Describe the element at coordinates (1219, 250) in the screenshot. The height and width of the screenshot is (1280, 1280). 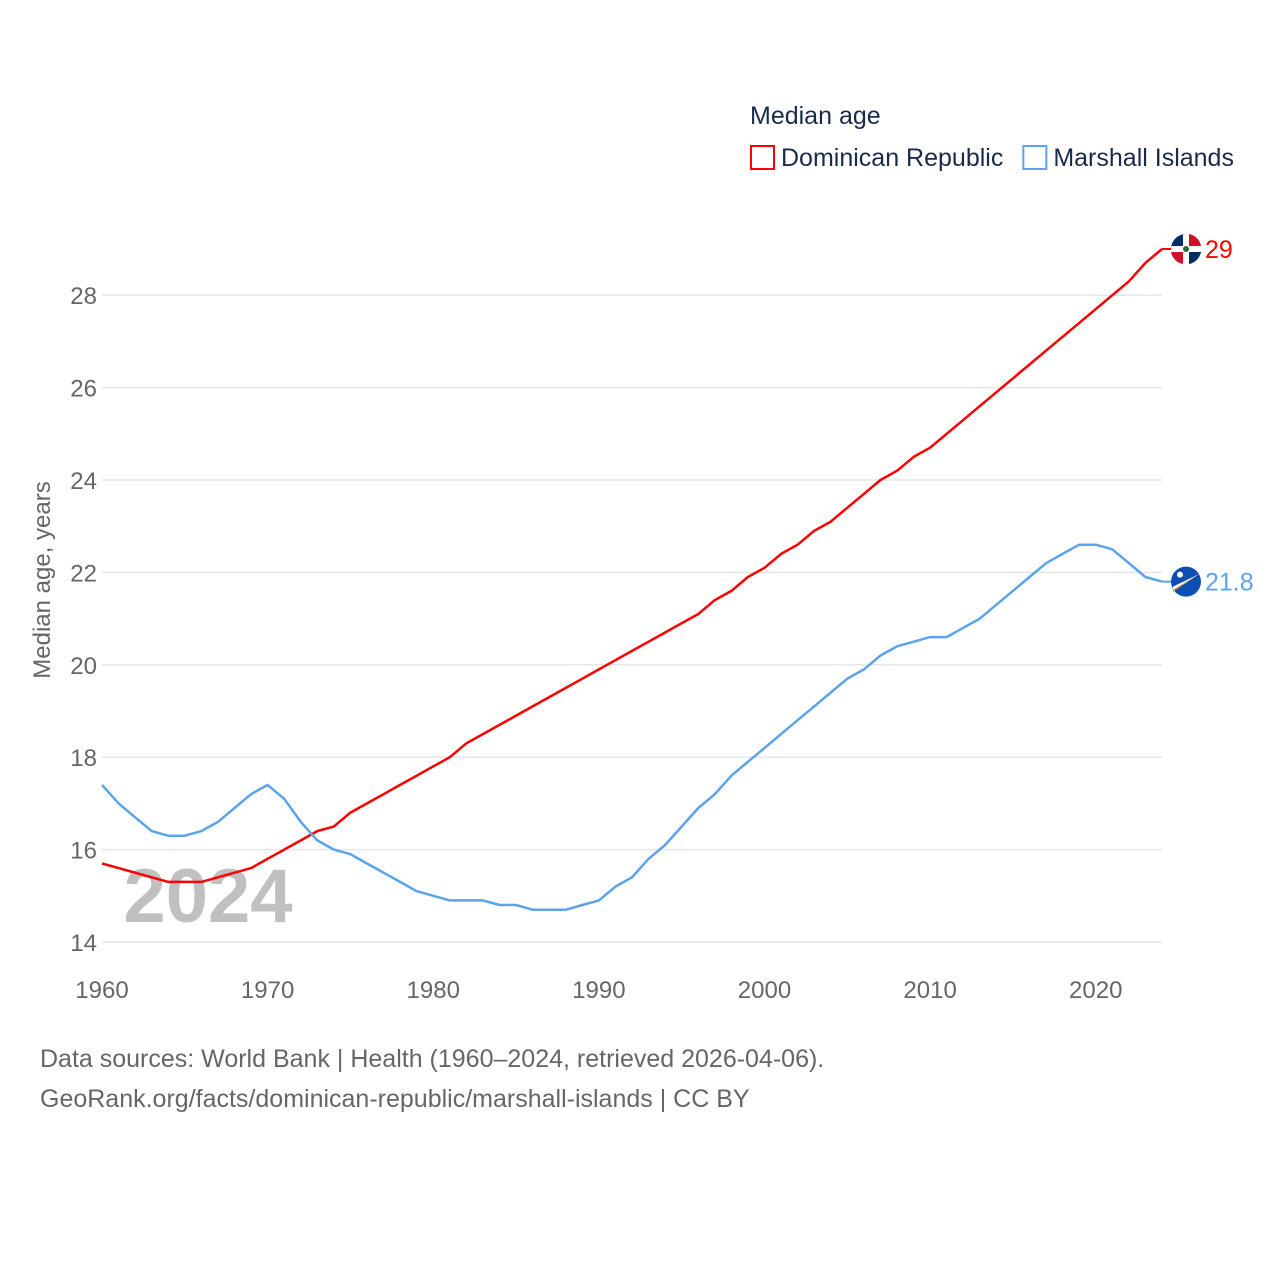
I see `end-value-label: 29` at that location.